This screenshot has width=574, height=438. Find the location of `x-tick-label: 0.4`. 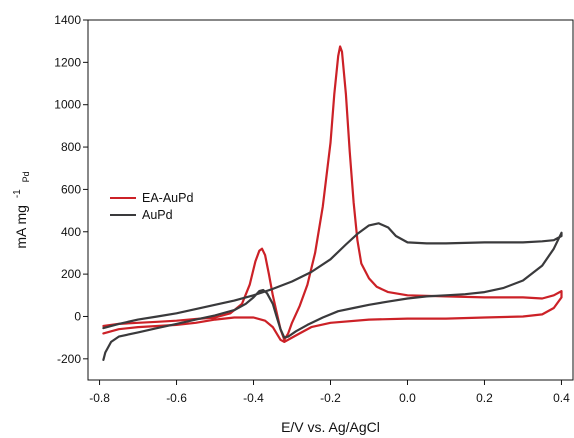

x-tick-label: 0.4 is located at coordinates (561, 398).